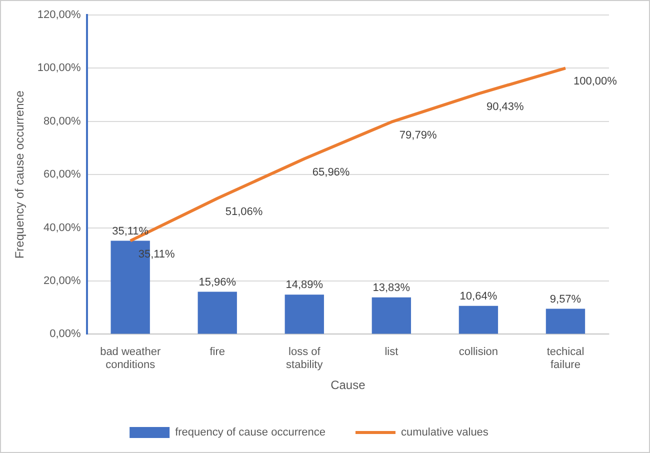 This screenshot has width=650, height=453. What do you see at coordinates (130, 359) in the screenshot?
I see `x-tick-label: bad weather conditions` at bounding box center [130, 359].